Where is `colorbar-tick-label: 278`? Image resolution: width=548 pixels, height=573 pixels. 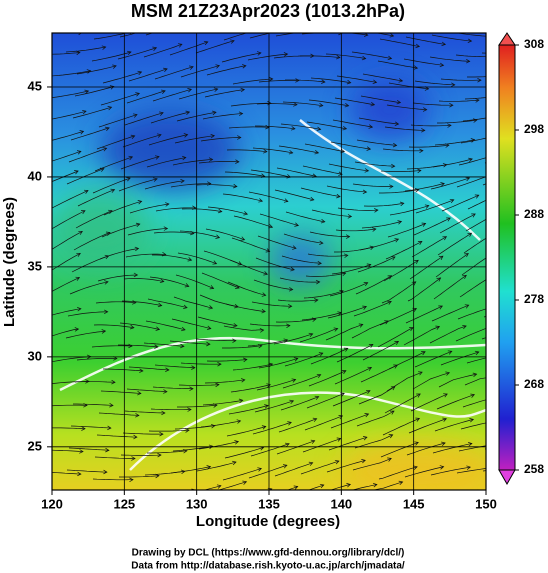
colorbar-tick-label: 278 is located at coordinates (534, 299).